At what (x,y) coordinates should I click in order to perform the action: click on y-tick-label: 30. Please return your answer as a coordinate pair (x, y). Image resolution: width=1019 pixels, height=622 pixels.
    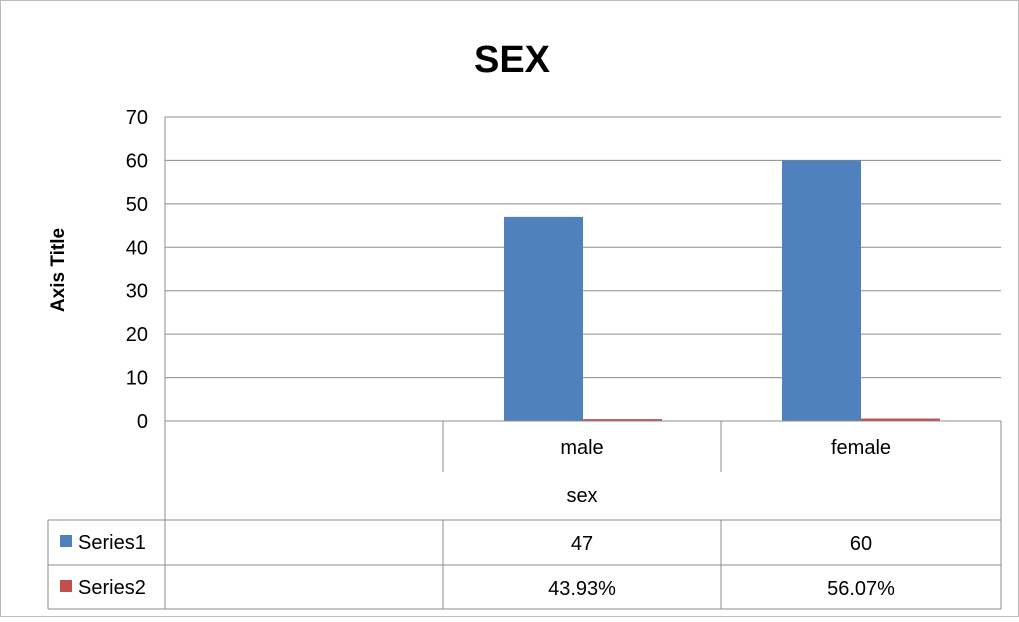
    Looking at the image, I should click on (137, 292).